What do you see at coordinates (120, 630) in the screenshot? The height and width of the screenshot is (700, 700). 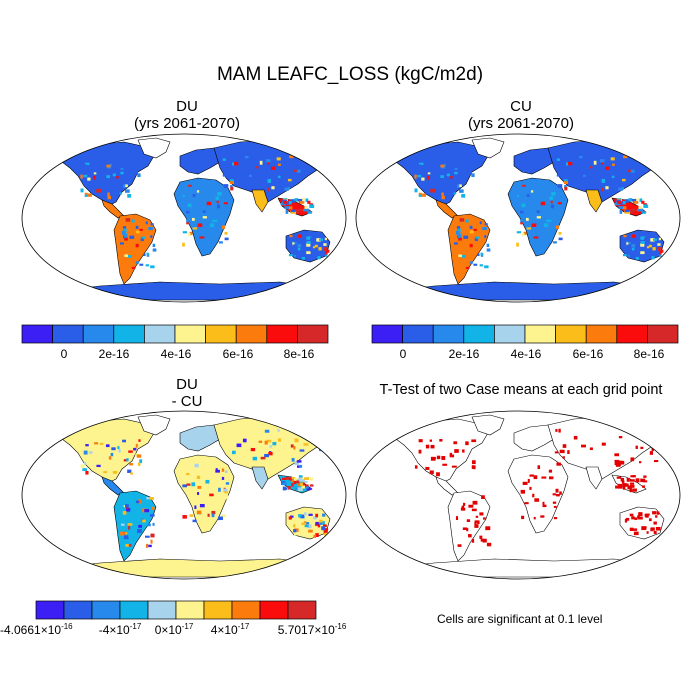 I see `cbar-diff-label-1: -4×10⁻¹⁷` at bounding box center [120, 630].